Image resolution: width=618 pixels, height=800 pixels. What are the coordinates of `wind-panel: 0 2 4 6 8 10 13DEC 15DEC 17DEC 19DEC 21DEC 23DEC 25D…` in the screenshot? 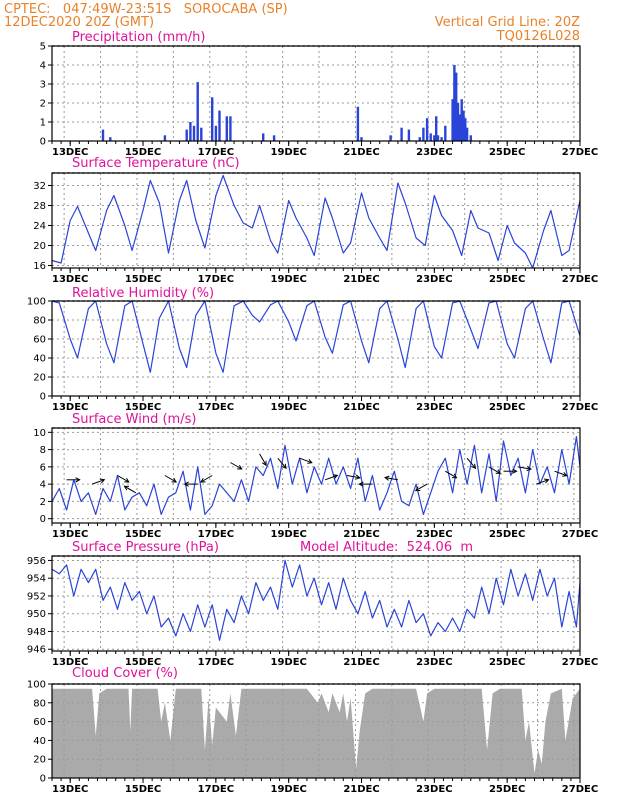 It's located at (315, 483).